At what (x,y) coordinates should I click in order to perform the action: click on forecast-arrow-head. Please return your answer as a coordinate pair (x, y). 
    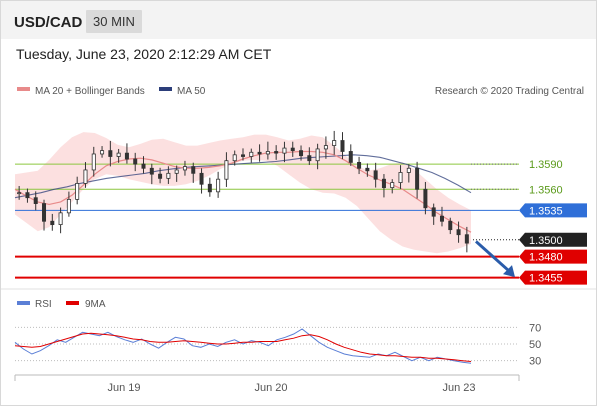
    Looking at the image, I should click on (509, 271).